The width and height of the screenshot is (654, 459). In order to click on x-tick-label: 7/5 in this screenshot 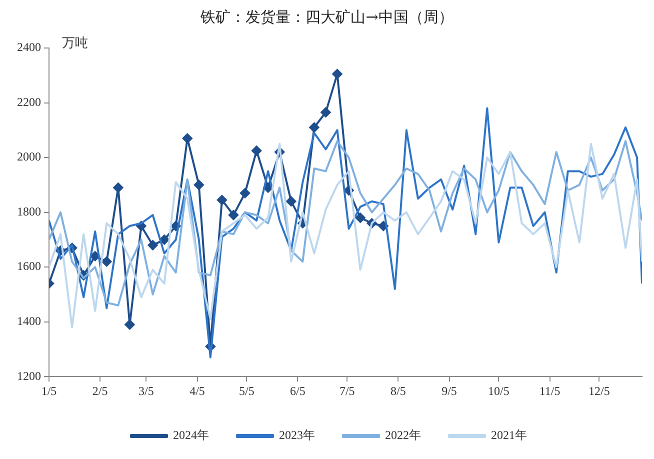, I will do `click(347, 391)`.